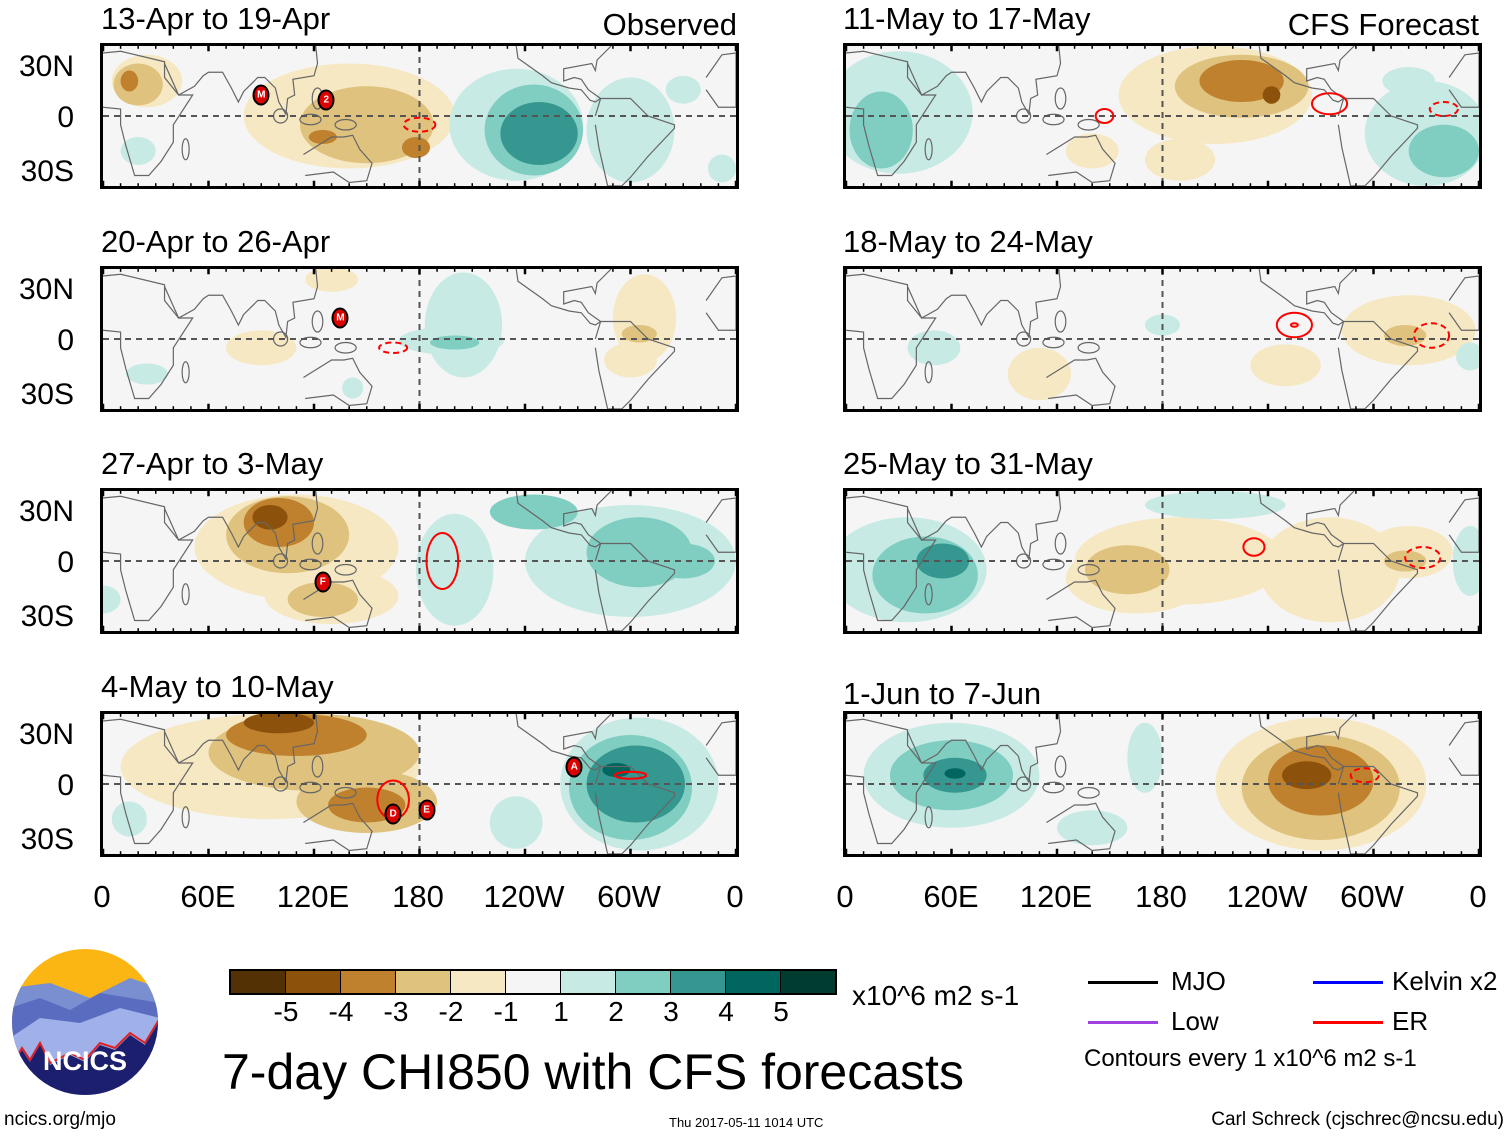 The image size is (1510, 1137). I want to click on colorbar, so click(533, 982).